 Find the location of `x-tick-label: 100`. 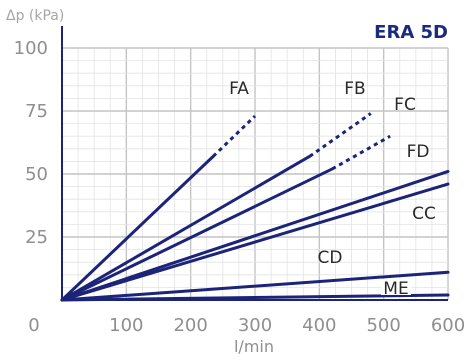

x-tick-label: 100 is located at coordinates (126, 325).